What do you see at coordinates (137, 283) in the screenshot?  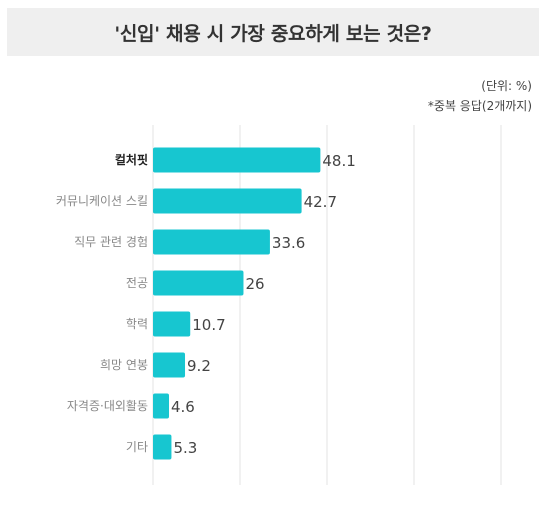 I see `category-label: 전공` at bounding box center [137, 283].